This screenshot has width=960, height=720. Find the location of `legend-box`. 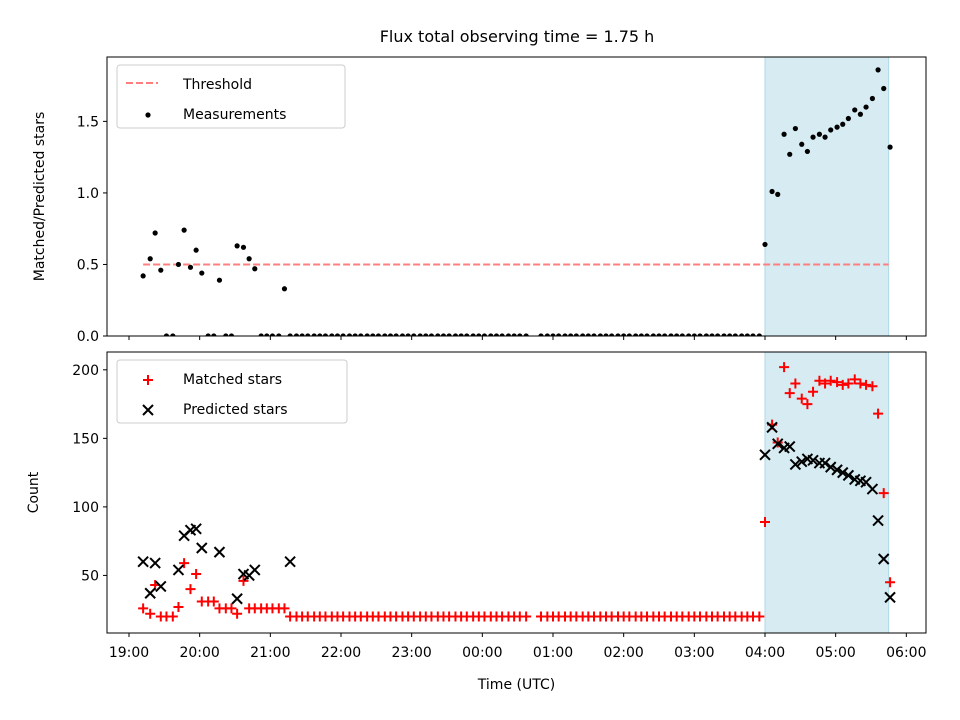

legend-box is located at coordinates (231, 96).